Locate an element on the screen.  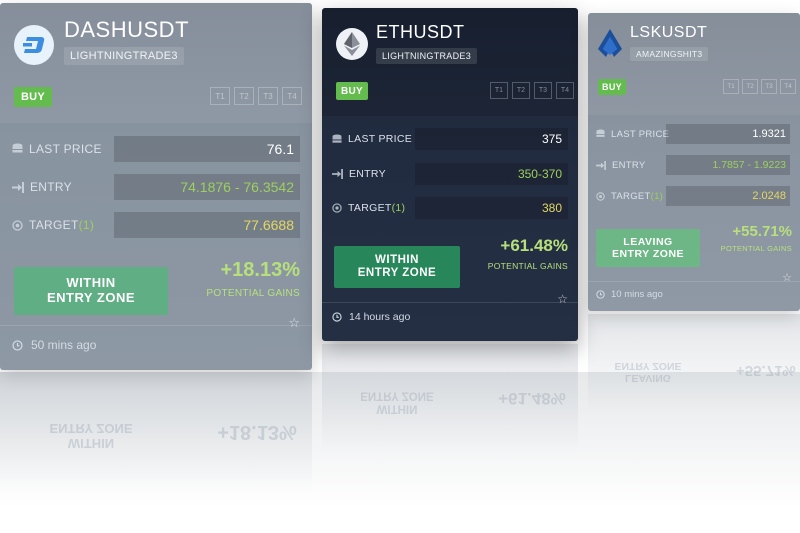
gain-percent: +18.13% is located at coordinates (260, 270).